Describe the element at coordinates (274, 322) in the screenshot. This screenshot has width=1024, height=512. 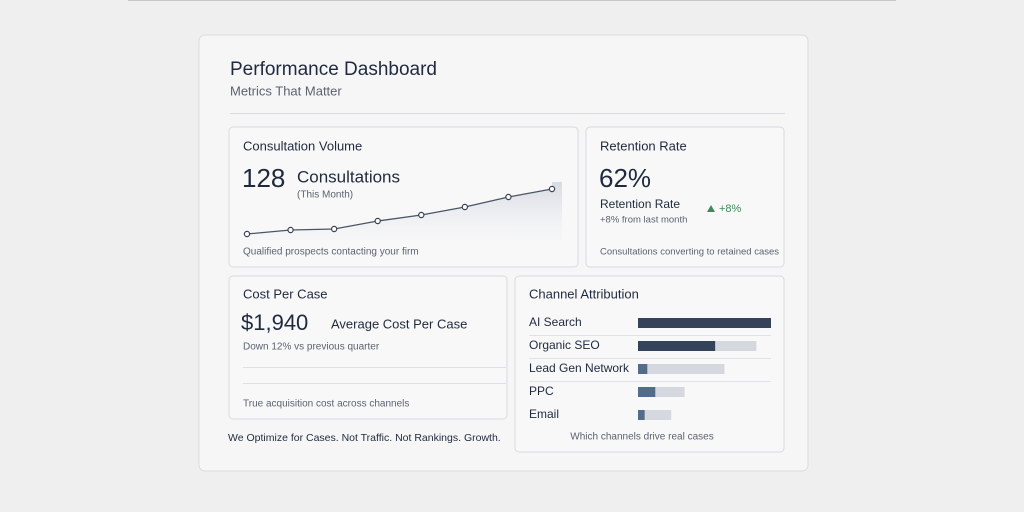
I see `metric-value: $1,940` at that location.